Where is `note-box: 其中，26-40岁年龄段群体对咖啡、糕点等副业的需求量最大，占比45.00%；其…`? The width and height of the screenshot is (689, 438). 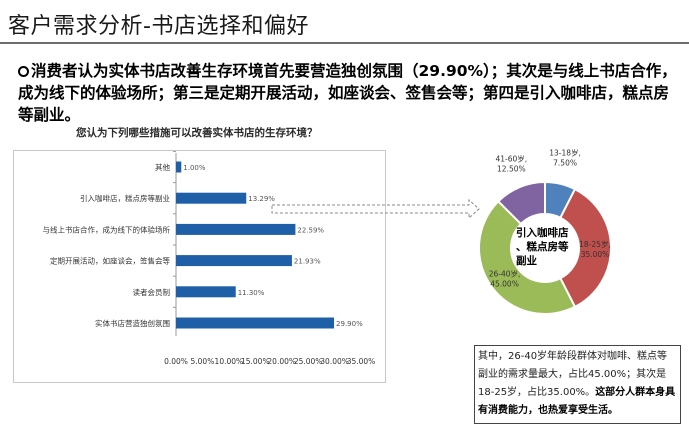 note-box: 其中，26-40岁年龄段群体对咖啡、糕点等副业的需求量最大，占比45.00%；其… is located at coordinates (577, 384).